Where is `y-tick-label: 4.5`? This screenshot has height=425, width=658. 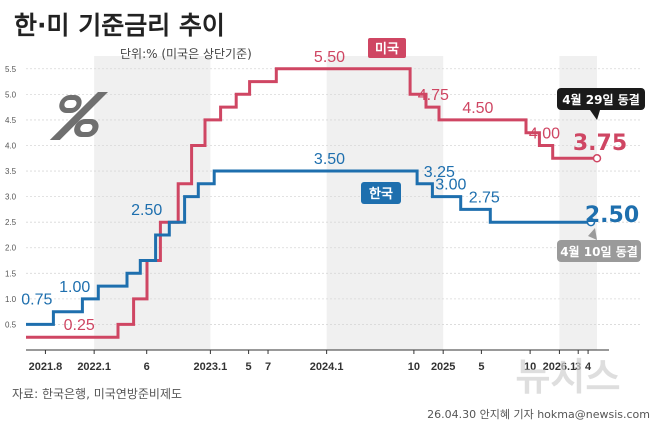 y-tick-label: 4.5 is located at coordinates (11, 120).